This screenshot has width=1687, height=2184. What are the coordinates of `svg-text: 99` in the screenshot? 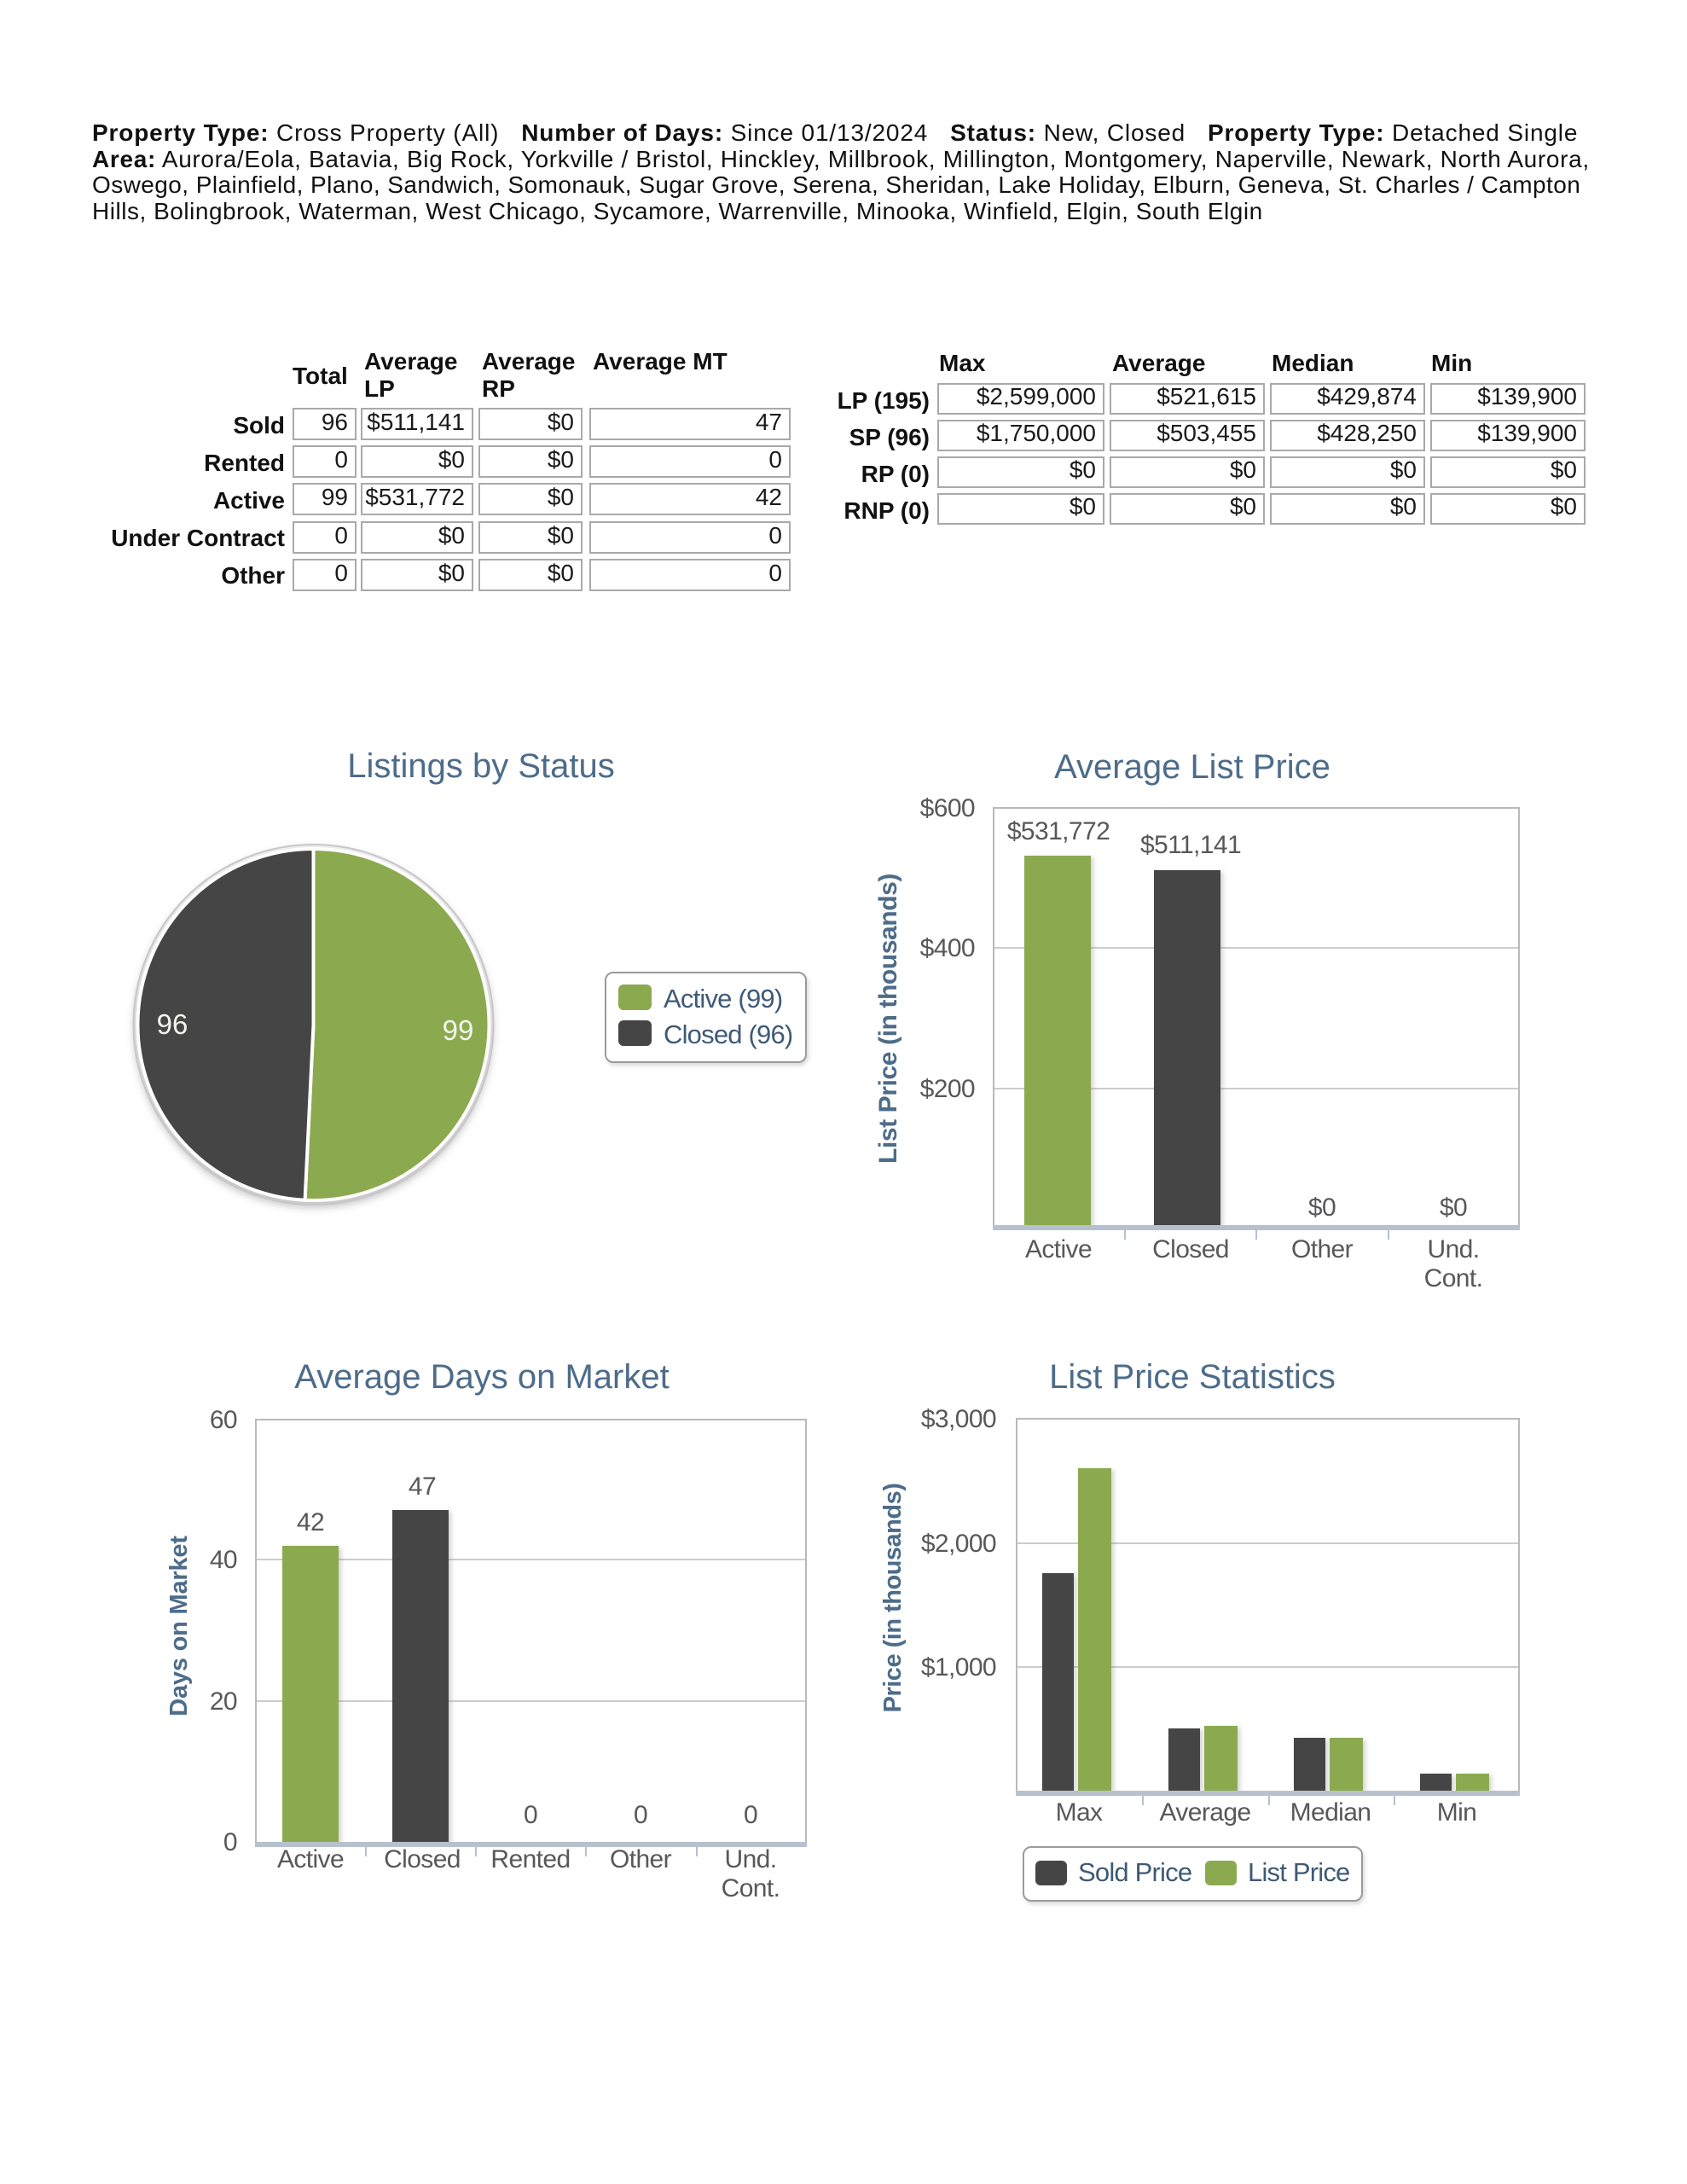 It's located at (459, 1030).